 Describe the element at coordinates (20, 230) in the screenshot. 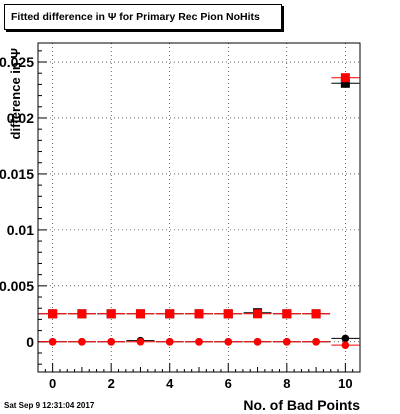

I see `y-tick-label: 0.01` at that location.